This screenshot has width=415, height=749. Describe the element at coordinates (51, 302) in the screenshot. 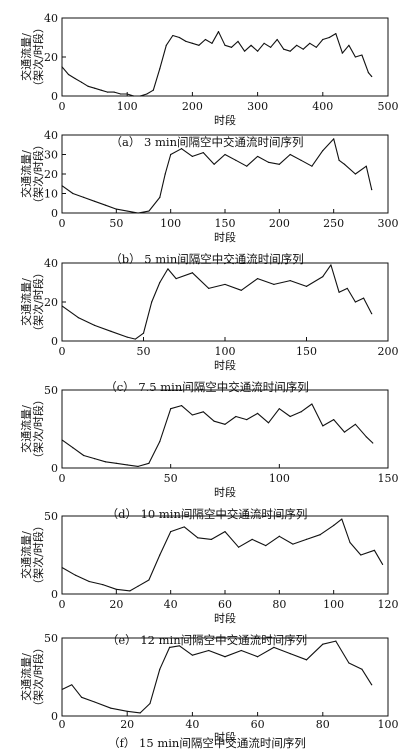

I see `y-tick-label: 20` at that location.